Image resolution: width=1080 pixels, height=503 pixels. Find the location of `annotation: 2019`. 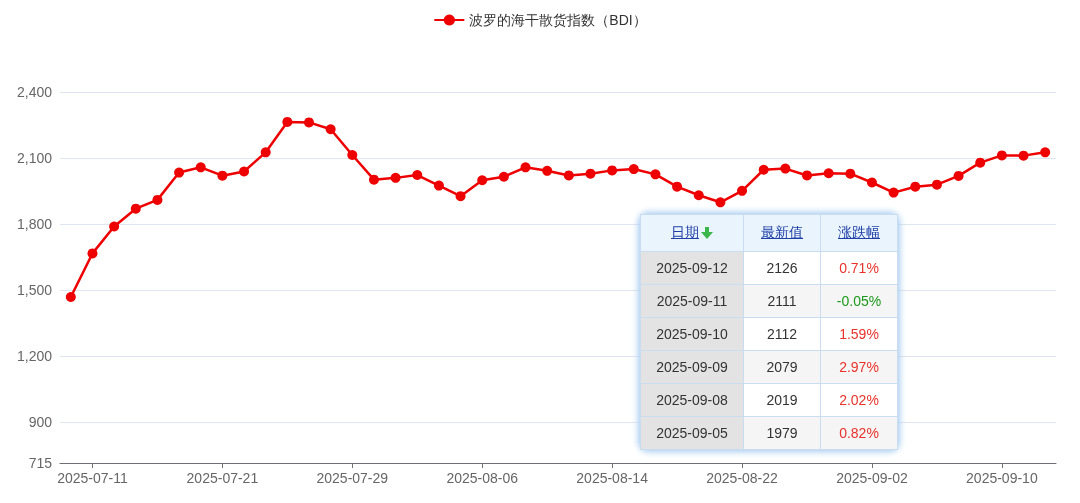

annotation: 2019 is located at coordinates (782, 400).